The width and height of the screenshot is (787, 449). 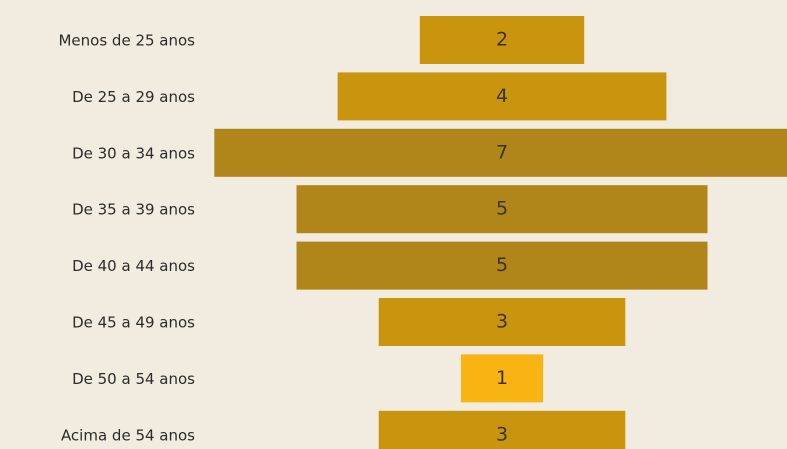 What do you see at coordinates (133, 210) in the screenshot?
I see `category-label: De 35 a 39 anos` at bounding box center [133, 210].